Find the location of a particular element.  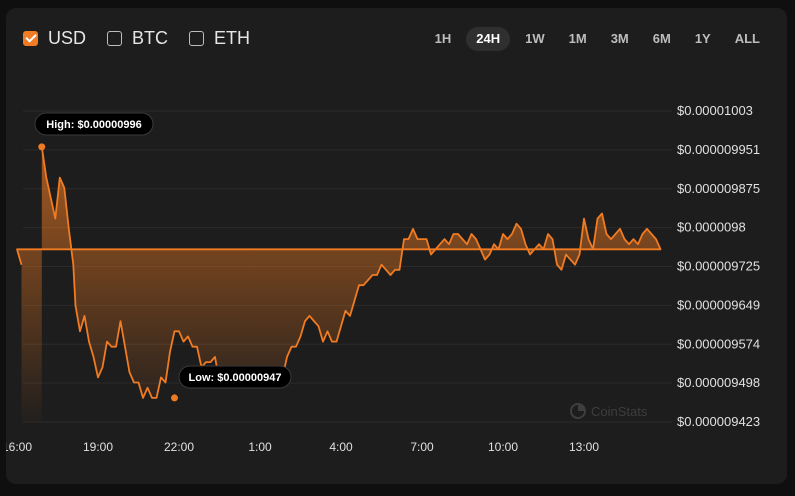

low-marker-bubble is located at coordinates (235, 377).